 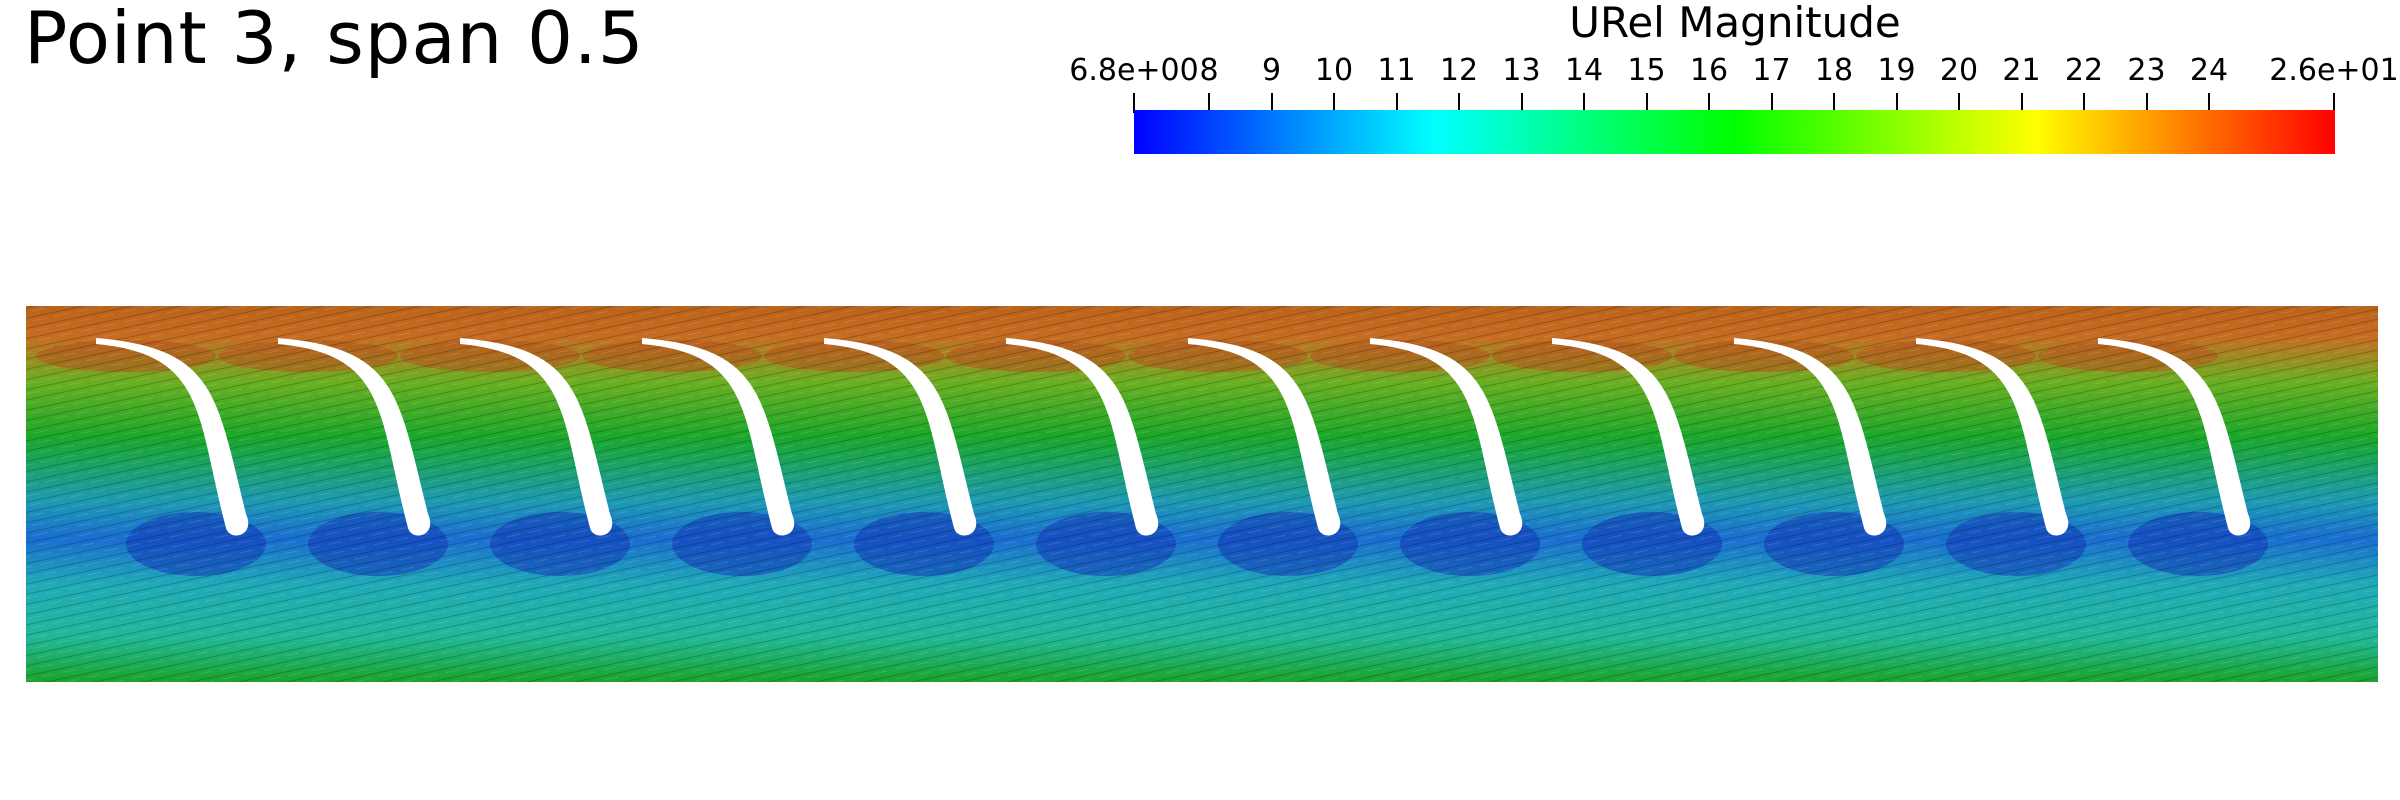 I want to click on colorbar-tick-label: 23, so click(x=2146, y=70).